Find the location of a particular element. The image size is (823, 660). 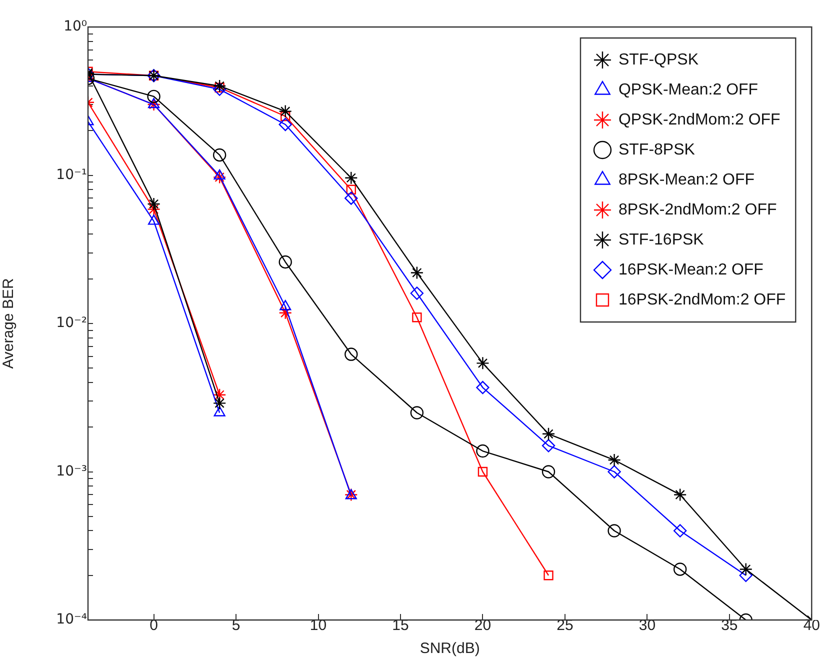

legend-label: STF-16PSK is located at coordinates (661, 239).